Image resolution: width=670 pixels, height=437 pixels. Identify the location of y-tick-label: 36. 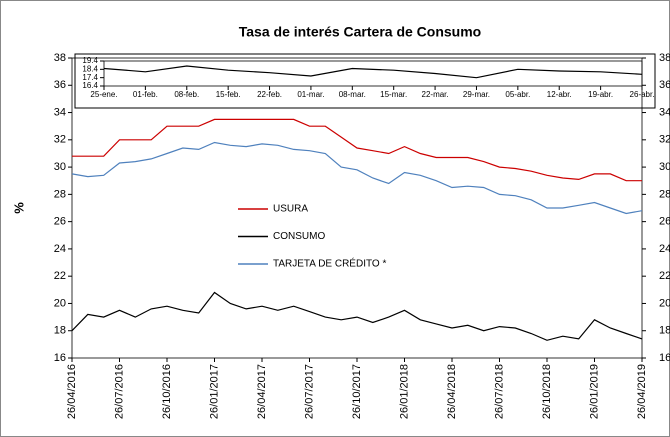
(60, 85).